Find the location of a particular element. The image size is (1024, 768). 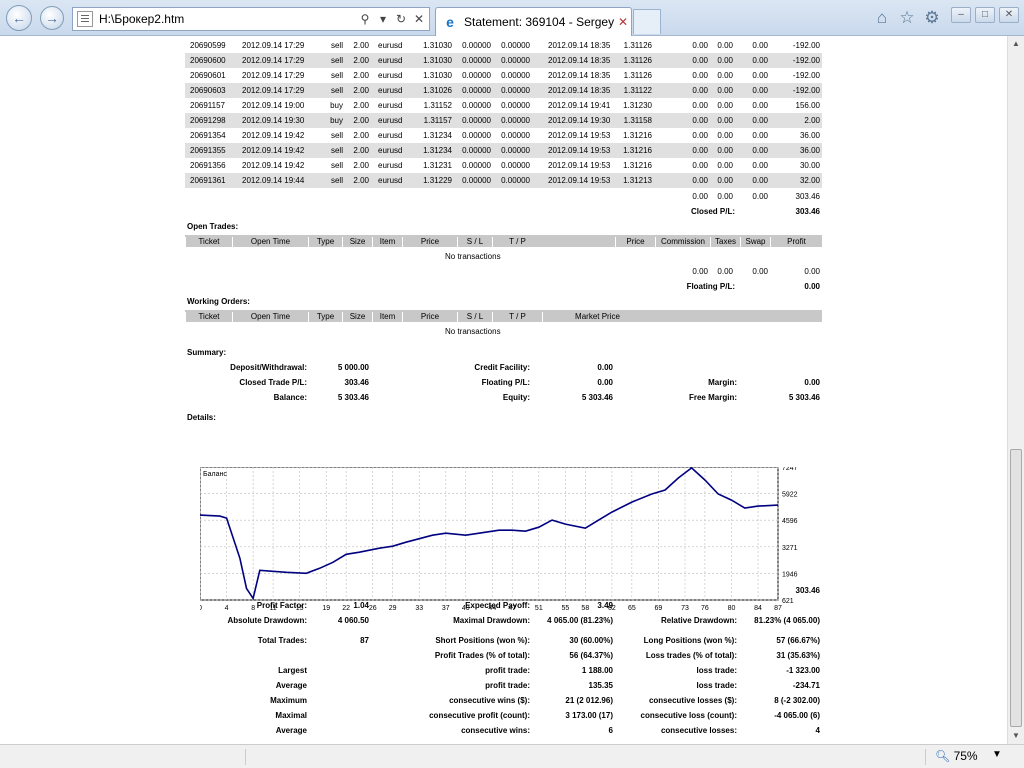

y-tick-label: 1946 is located at coordinates (790, 574).